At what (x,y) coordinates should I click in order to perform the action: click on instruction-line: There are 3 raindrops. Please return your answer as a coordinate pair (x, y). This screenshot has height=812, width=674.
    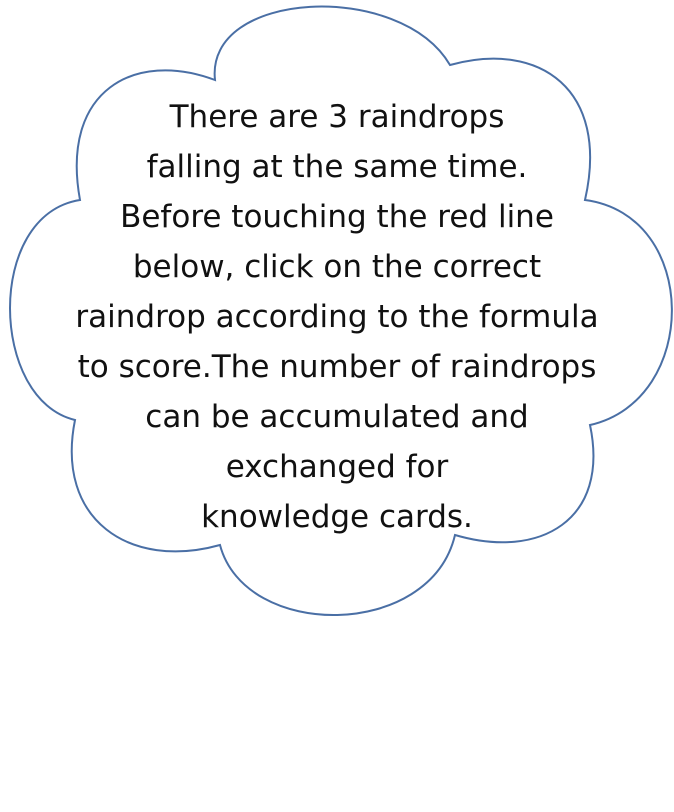
    Looking at the image, I should click on (337, 117).